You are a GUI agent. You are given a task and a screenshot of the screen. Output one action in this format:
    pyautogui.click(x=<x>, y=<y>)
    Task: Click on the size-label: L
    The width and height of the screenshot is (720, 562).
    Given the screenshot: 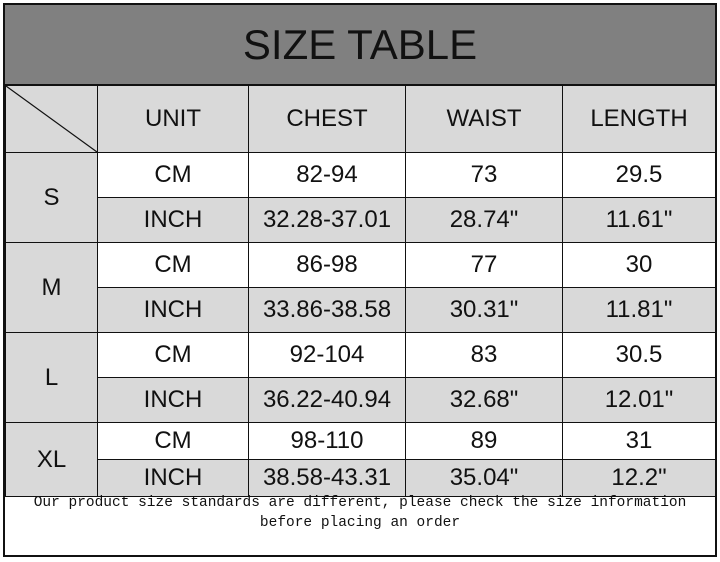 What is the action you would take?
    pyautogui.click(x=51, y=377)
    